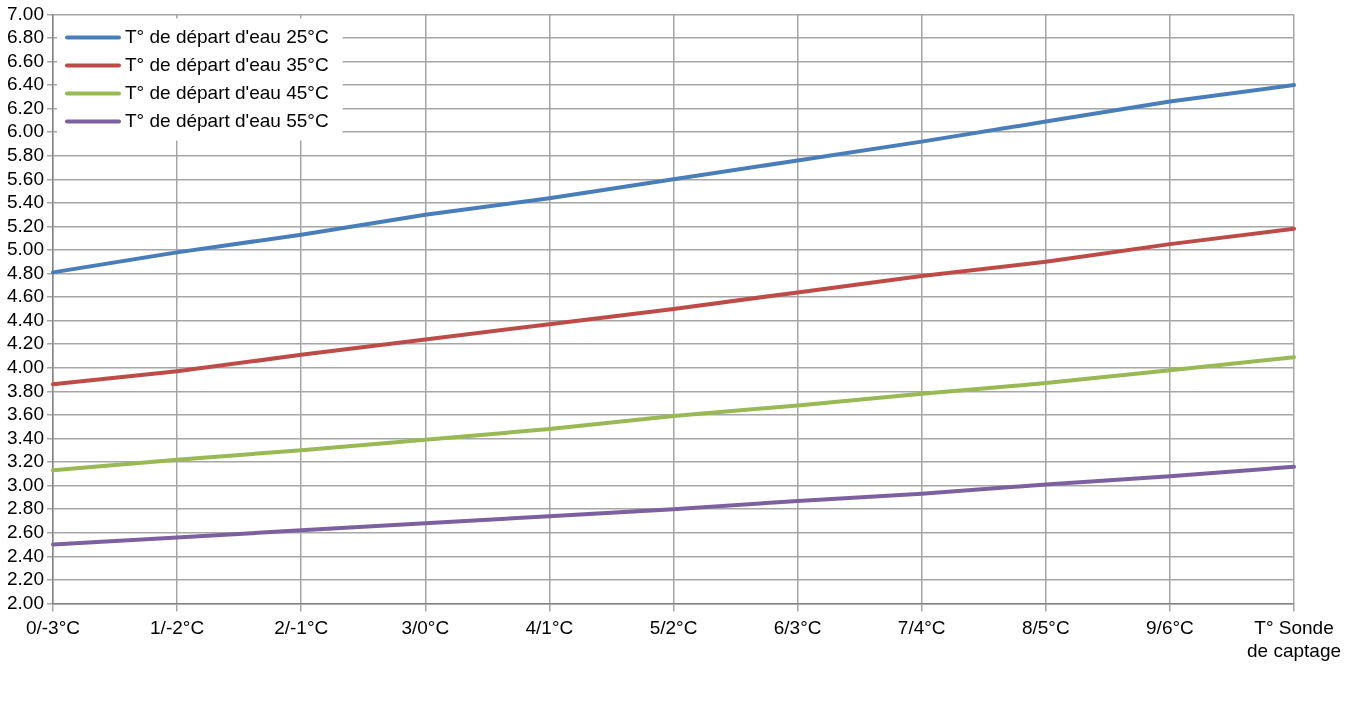 This screenshot has height=709, width=1354. I want to click on x-tick-label: 1/-2°C, so click(177, 628).